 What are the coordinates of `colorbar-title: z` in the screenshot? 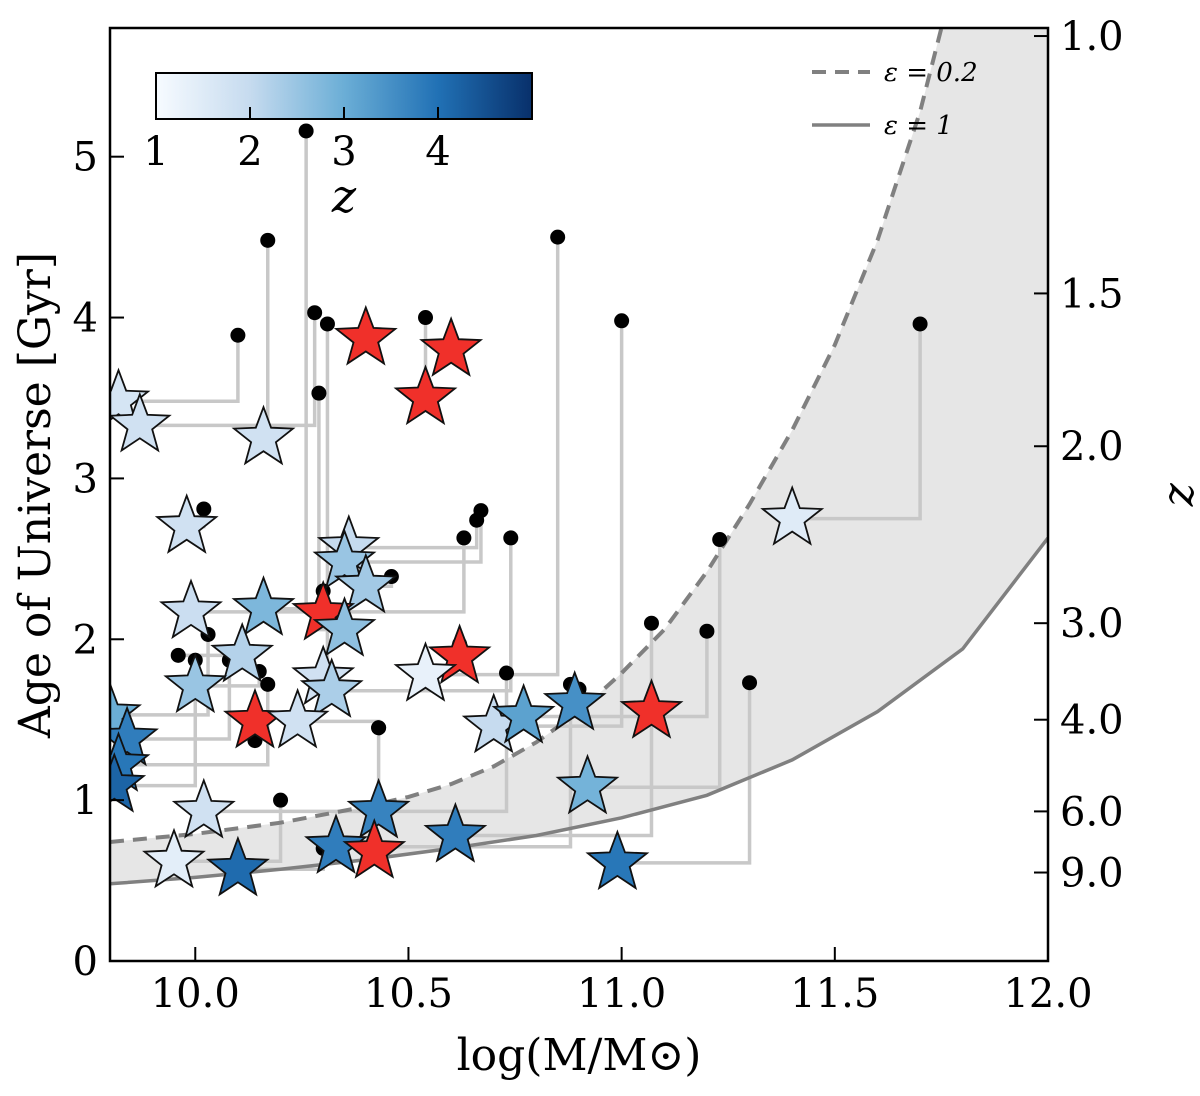 It's located at (344, 196).